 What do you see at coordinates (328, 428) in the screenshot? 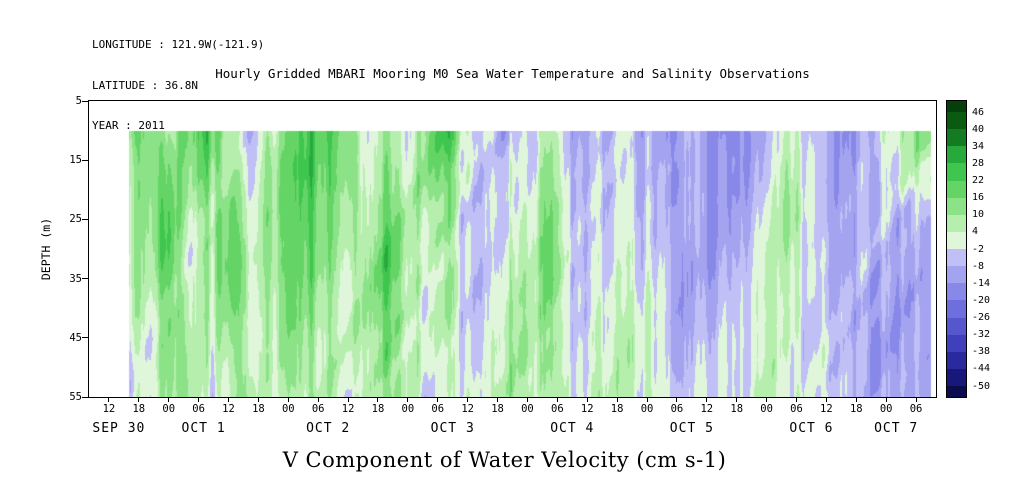
I see `date-label: OCT 2` at bounding box center [328, 428].